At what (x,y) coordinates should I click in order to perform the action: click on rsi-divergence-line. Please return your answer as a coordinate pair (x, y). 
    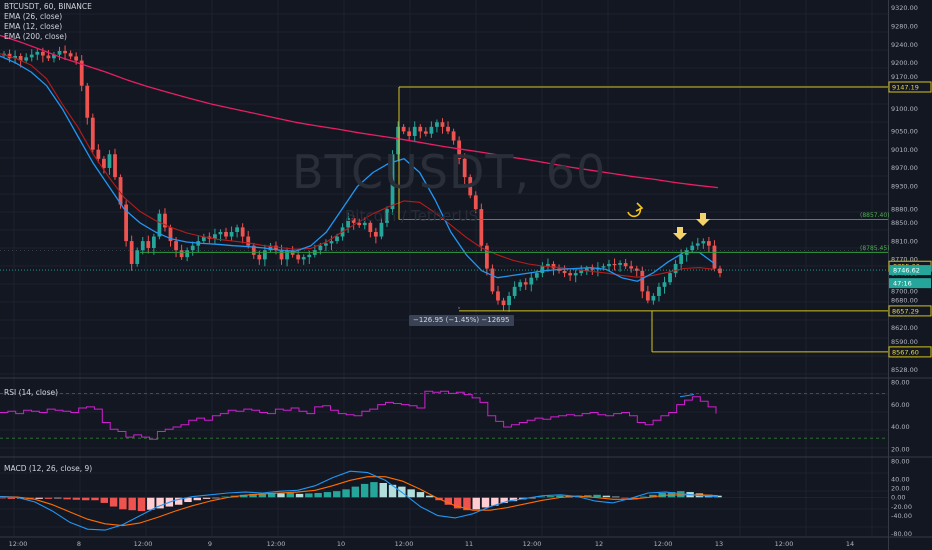
    Looking at the image, I should click on (687, 396).